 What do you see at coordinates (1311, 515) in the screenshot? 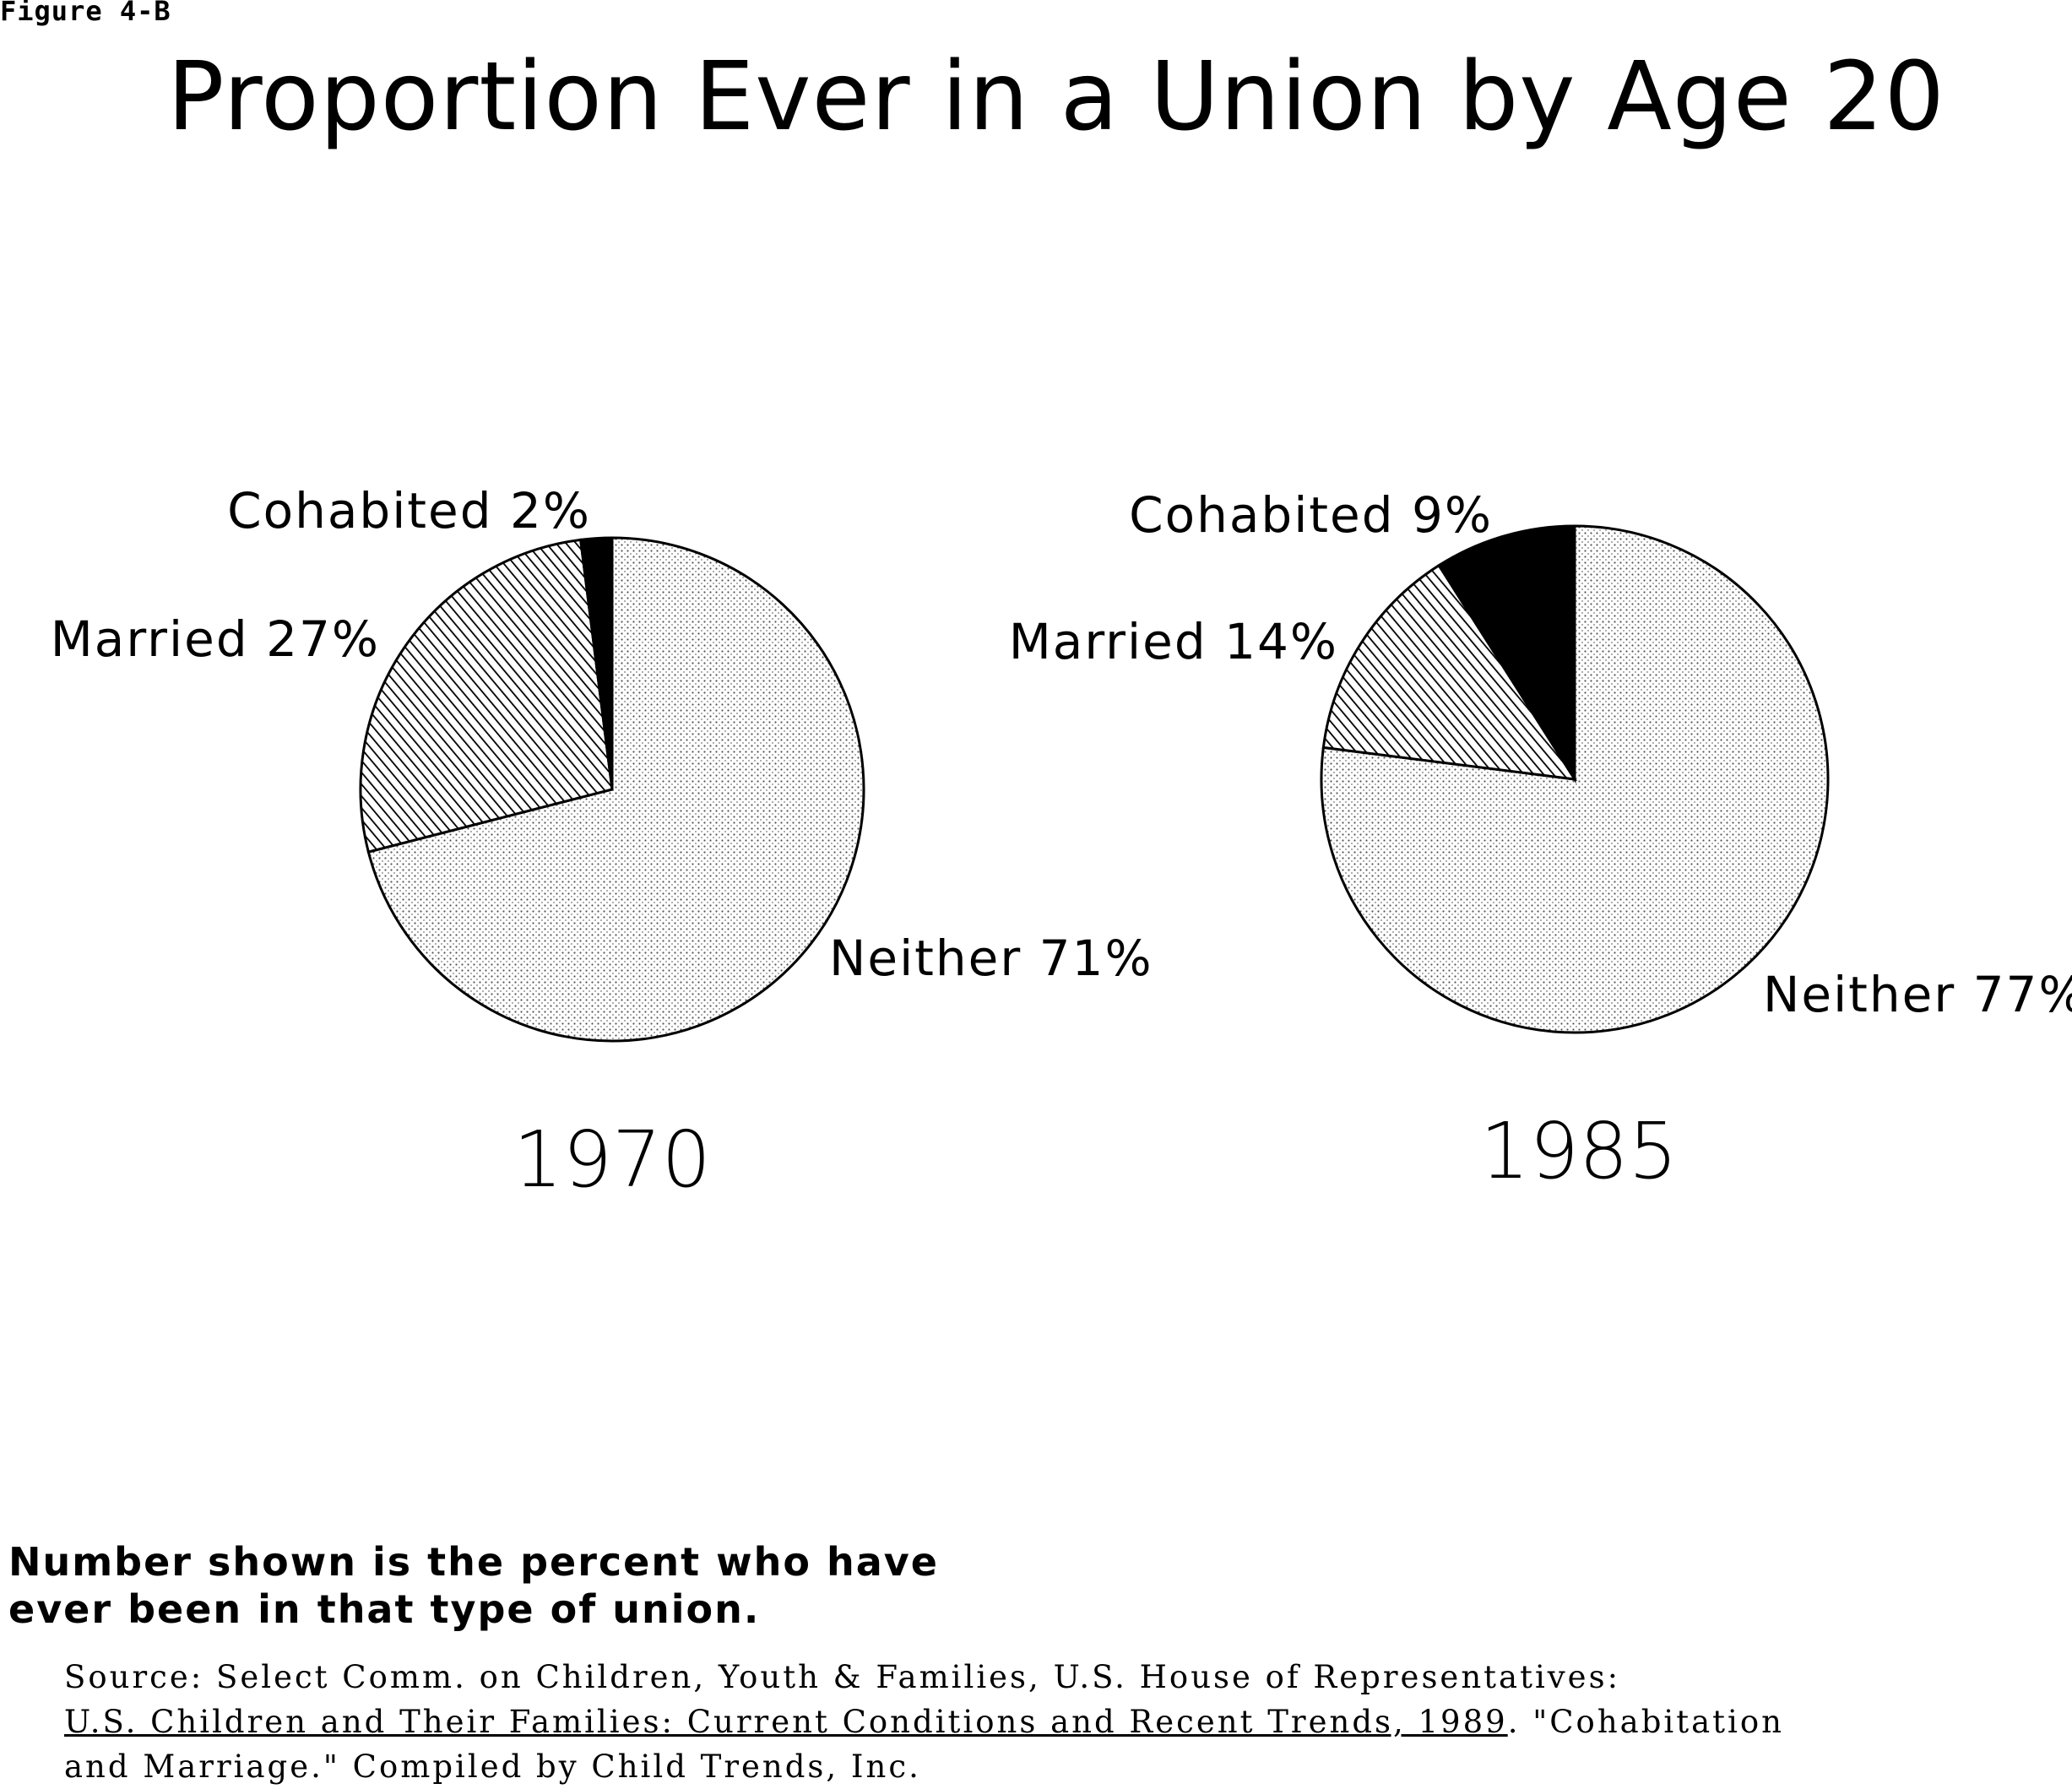
I see `pie-1985-label-cohabited: Cohabited 9%` at bounding box center [1311, 515].